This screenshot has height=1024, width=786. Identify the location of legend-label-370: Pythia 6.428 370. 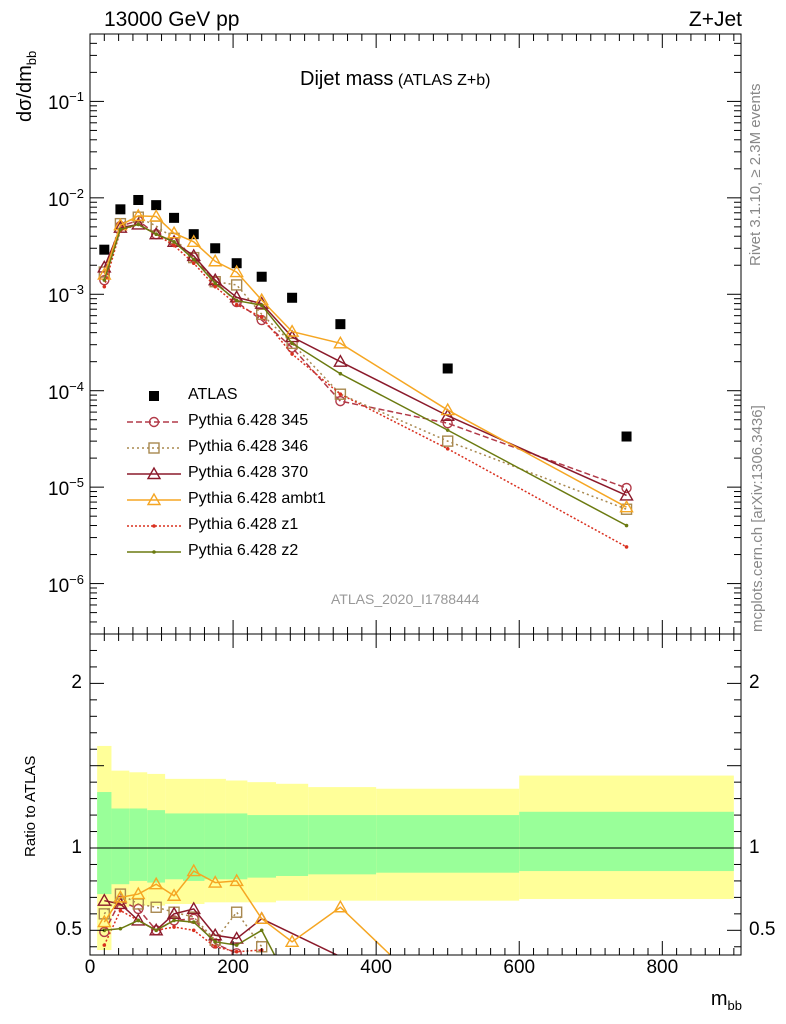
(248, 472).